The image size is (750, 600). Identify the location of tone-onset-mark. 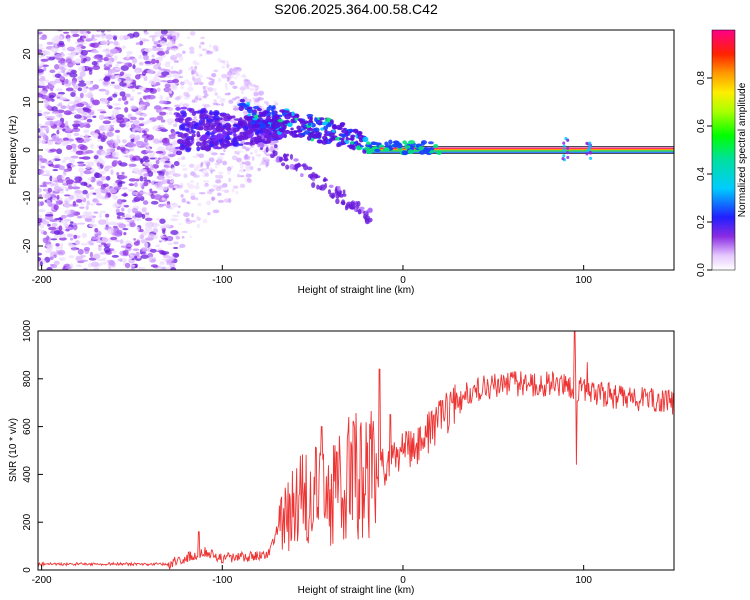
(430, 143).